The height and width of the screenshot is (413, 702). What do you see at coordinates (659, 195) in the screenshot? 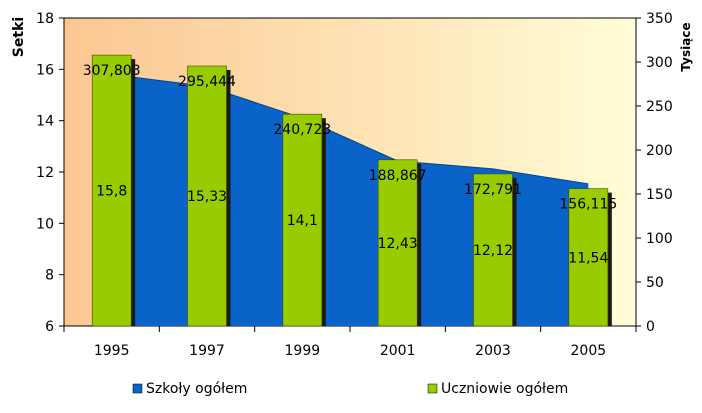
I see `right-axis-tick-label: 150` at bounding box center [659, 195].